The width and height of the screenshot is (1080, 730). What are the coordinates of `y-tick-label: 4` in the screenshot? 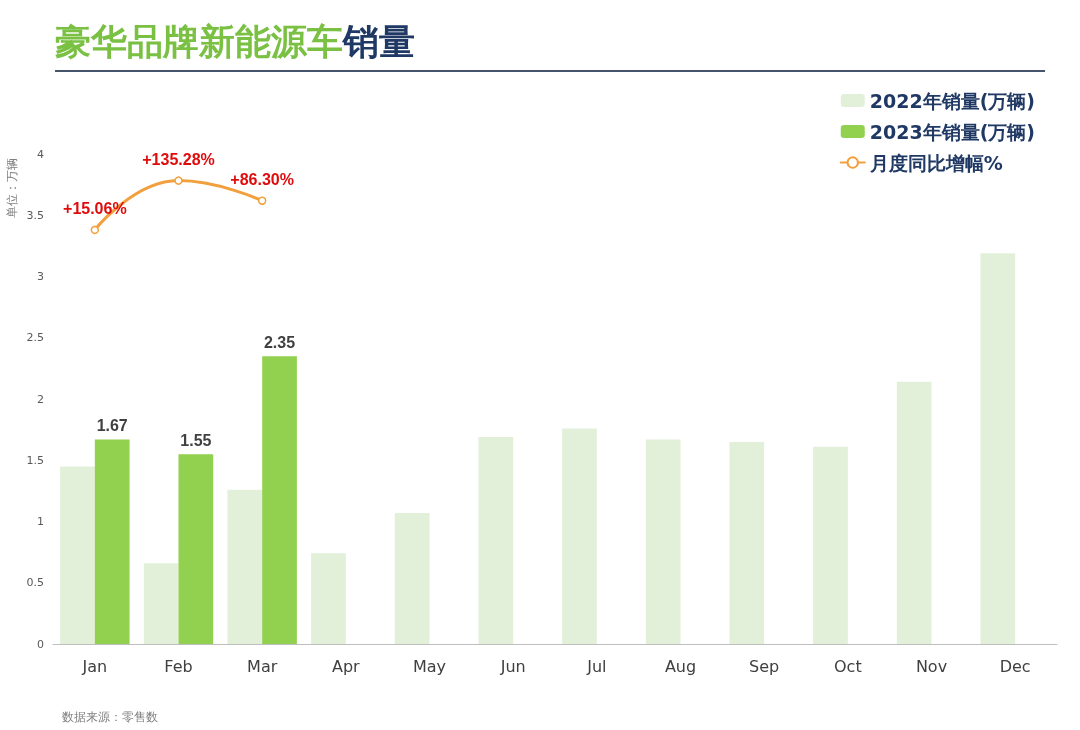 It's located at (40, 154).